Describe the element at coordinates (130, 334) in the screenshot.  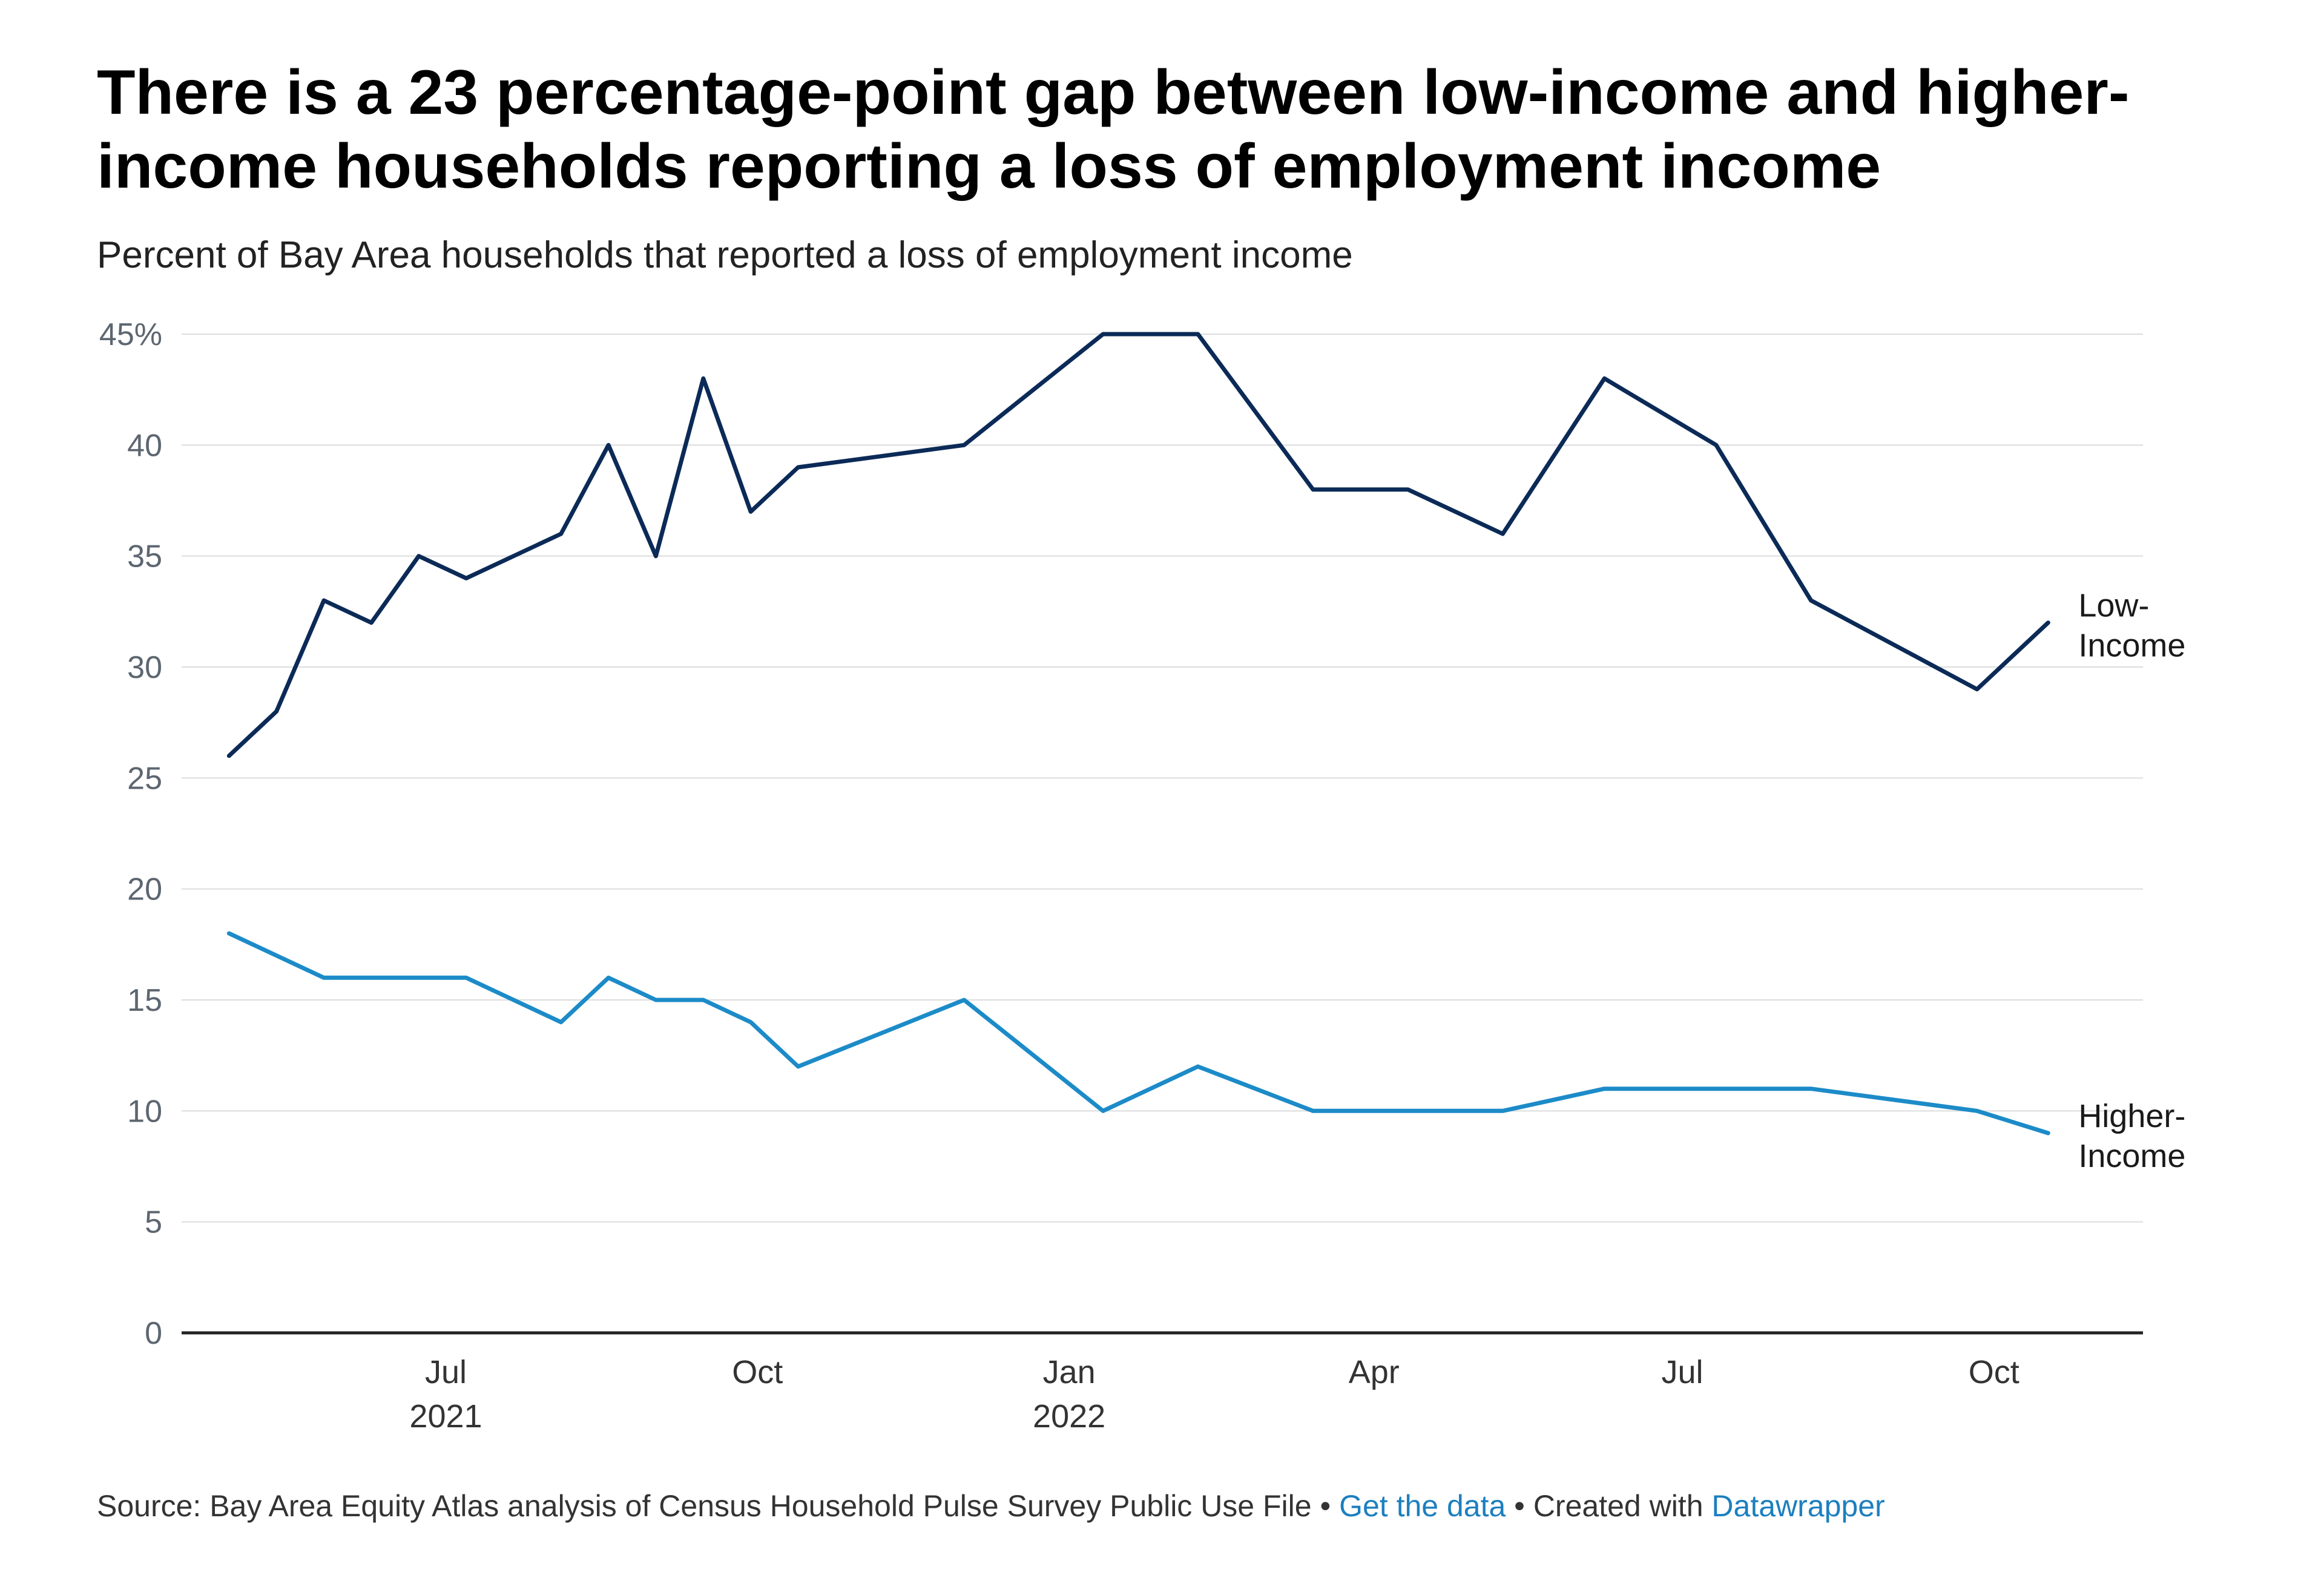
I see `y-tick-label: 45%` at that location.